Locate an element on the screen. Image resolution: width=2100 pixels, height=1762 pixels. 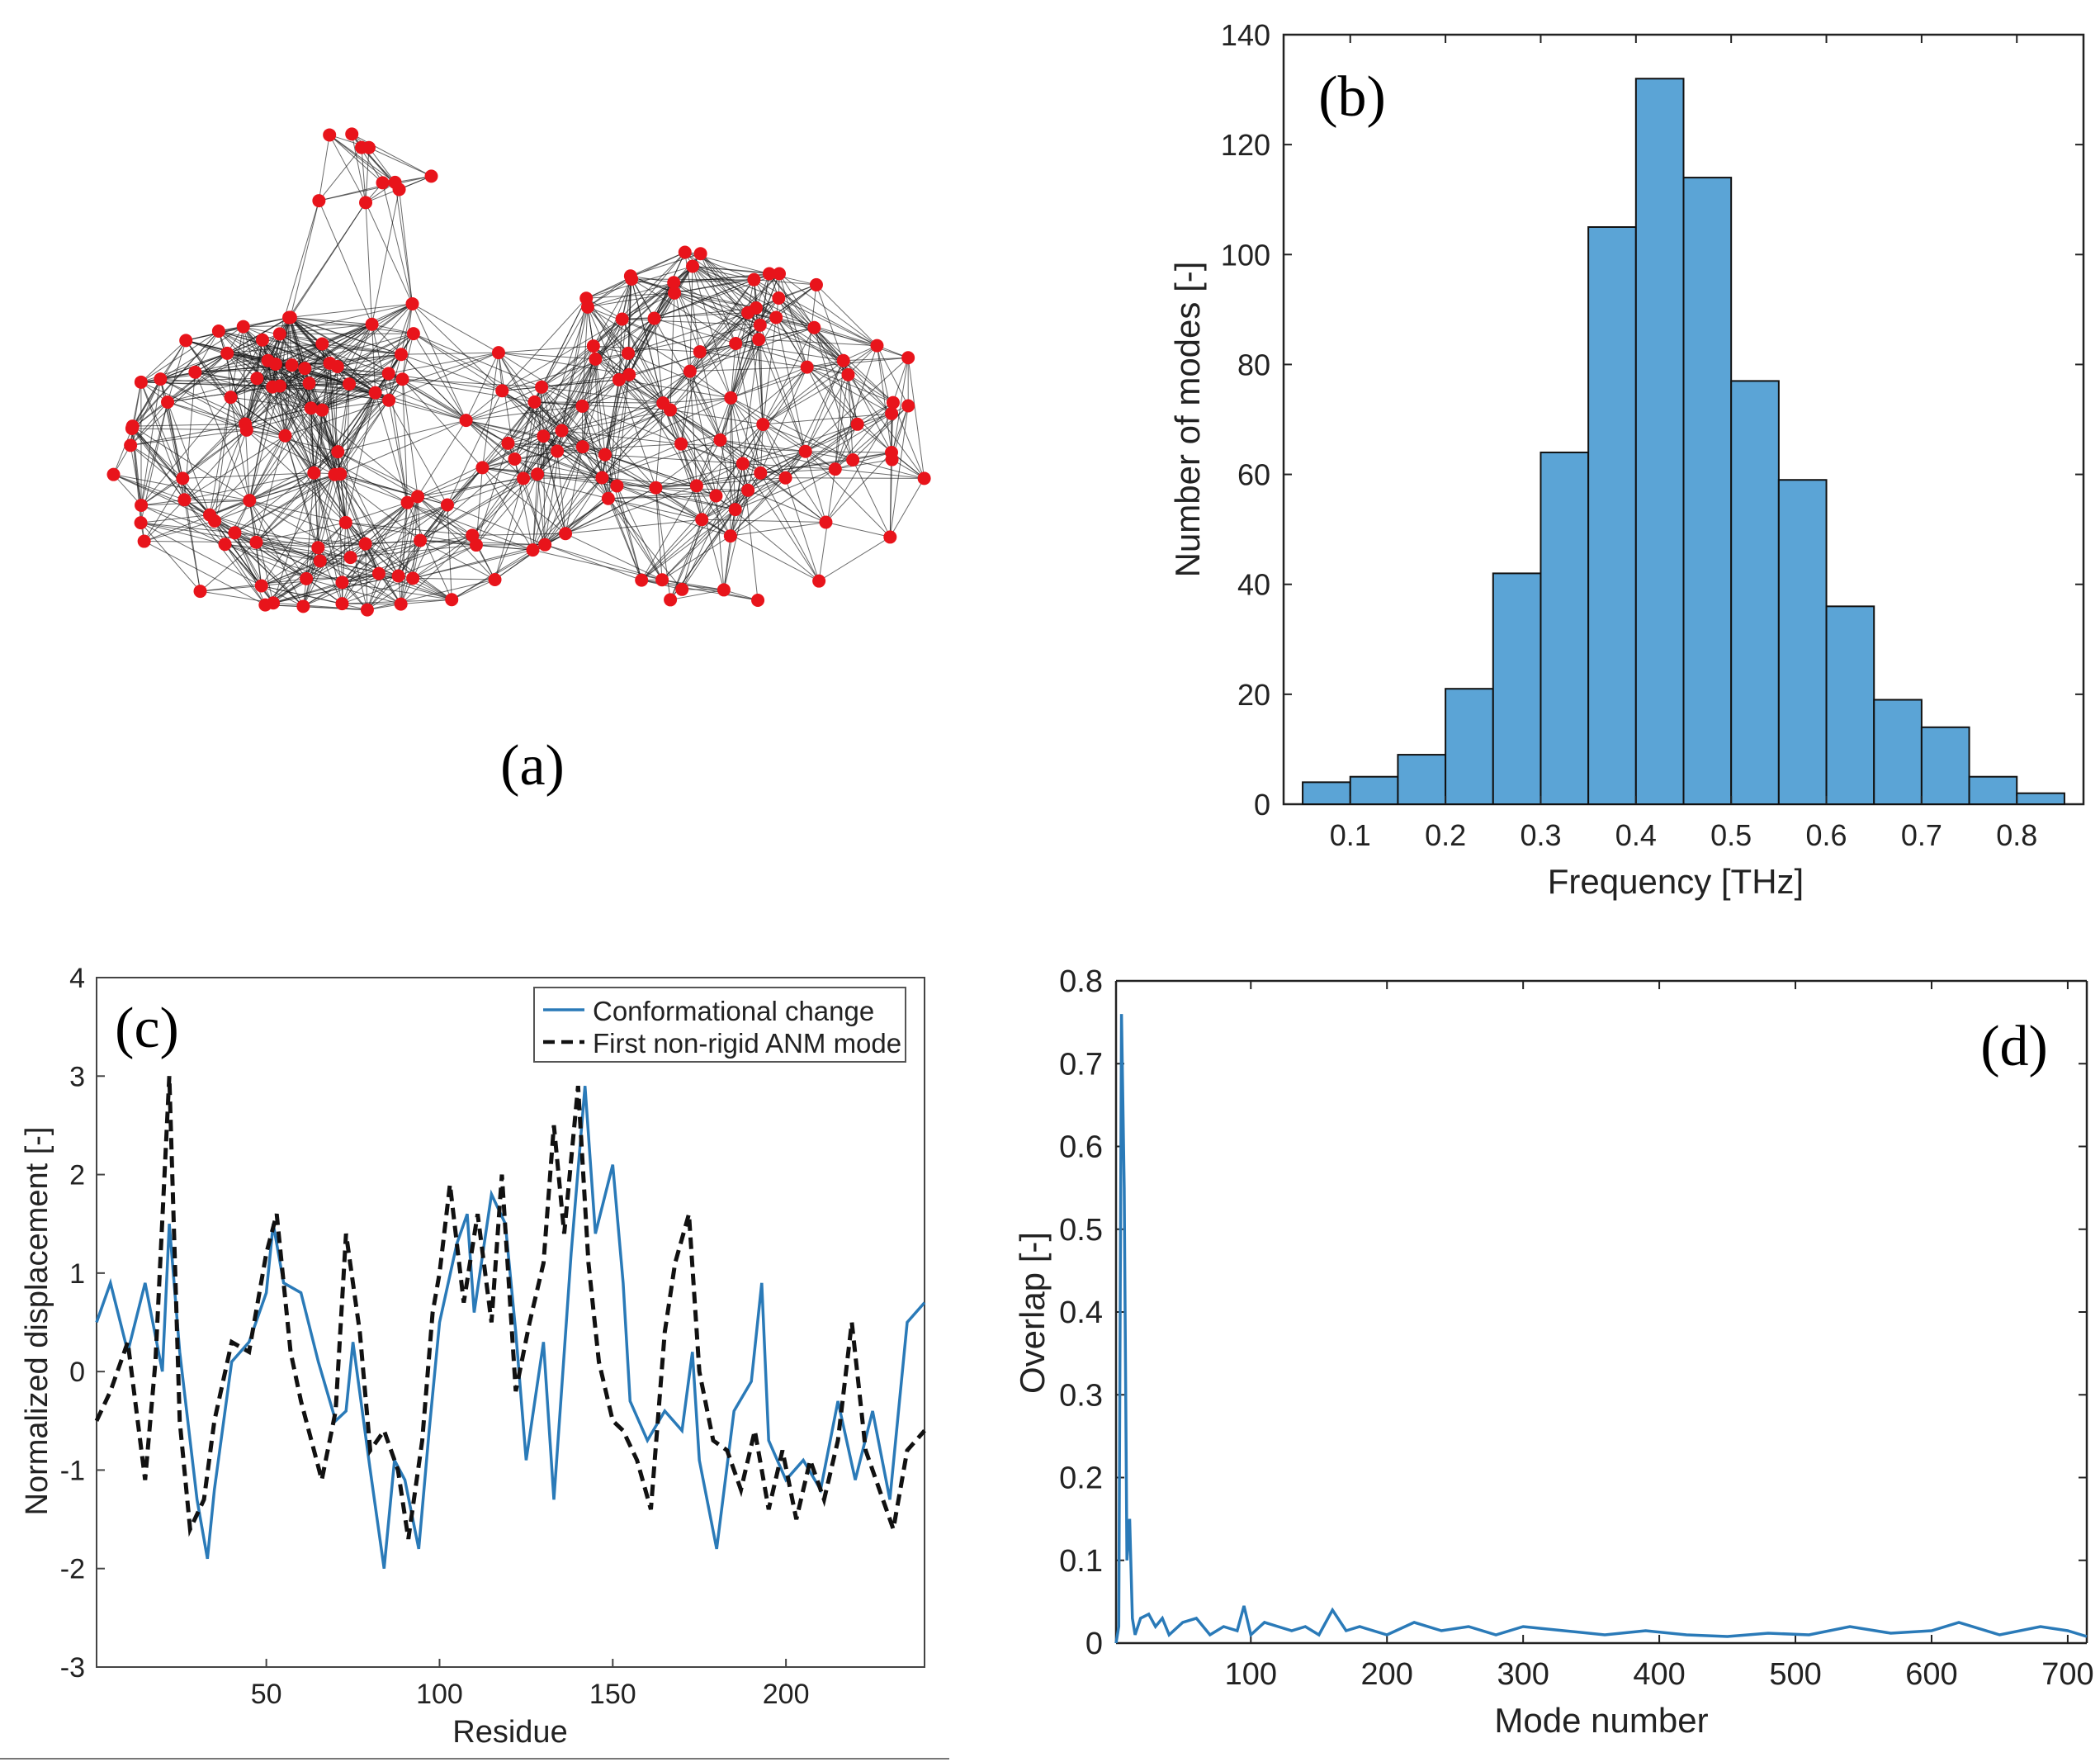
x-tick-label: 0.2 is located at coordinates (1445, 835).